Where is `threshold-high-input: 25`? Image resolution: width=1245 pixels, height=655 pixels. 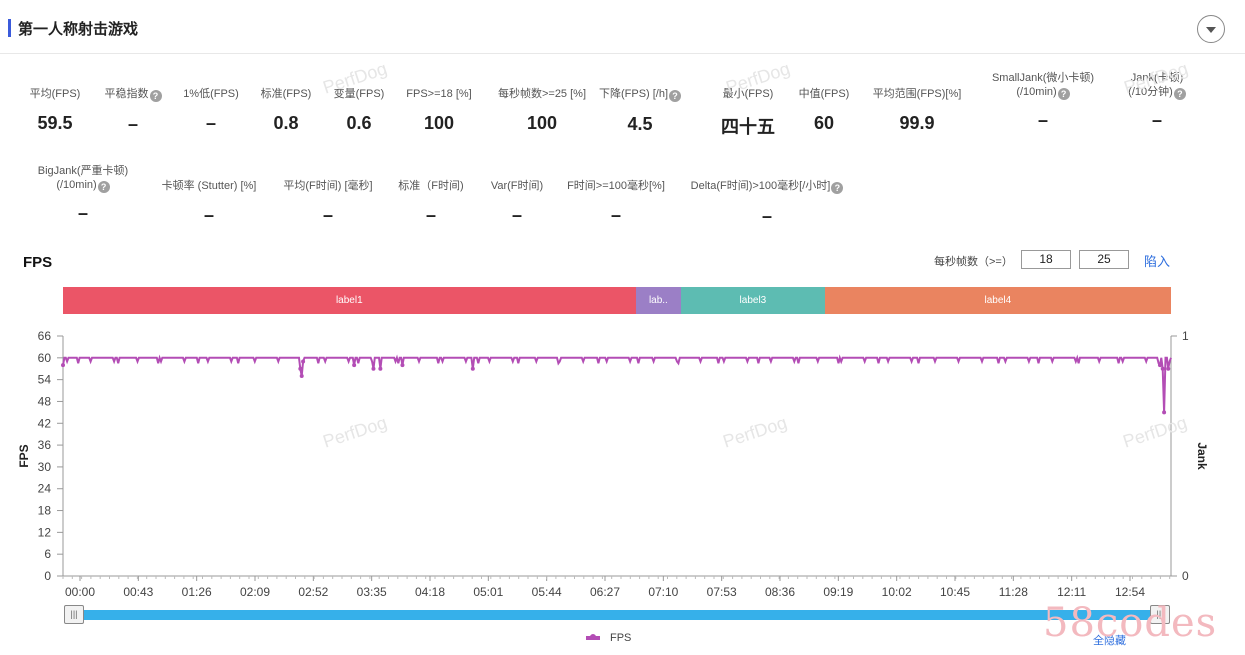
threshold-high-input: 25 is located at coordinates (1104, 259).